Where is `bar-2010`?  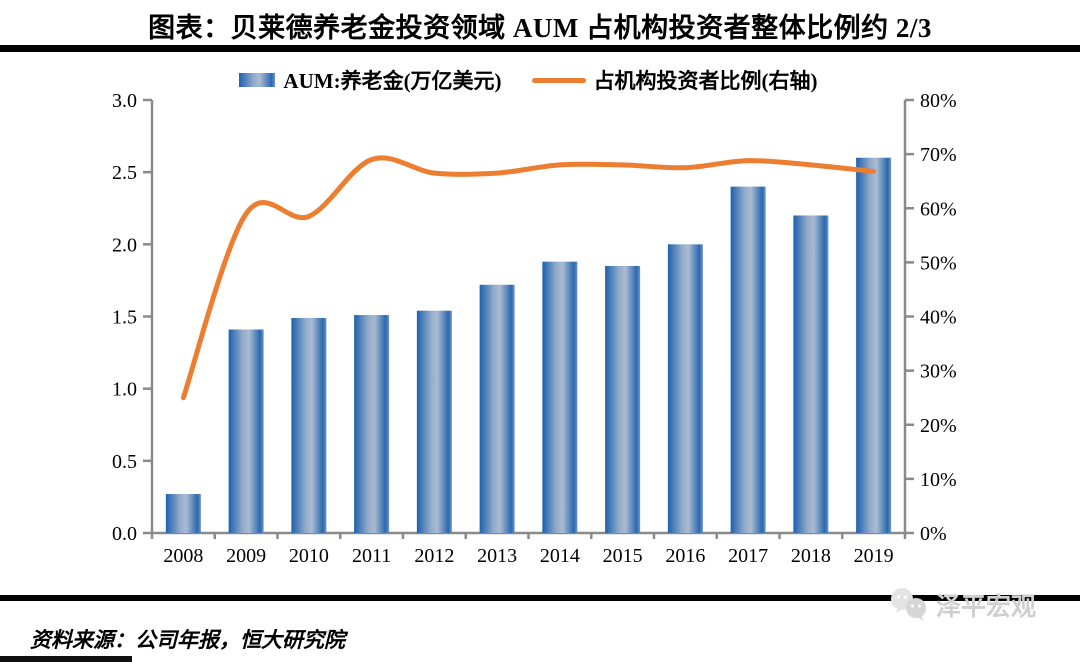 bar-2010 is located at coordinates (309, 425).